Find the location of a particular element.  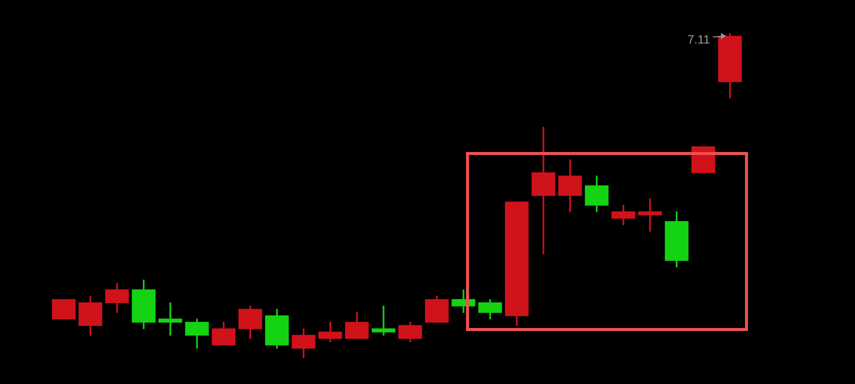

annotation: 7.11 is located at coordinates (699, 39).